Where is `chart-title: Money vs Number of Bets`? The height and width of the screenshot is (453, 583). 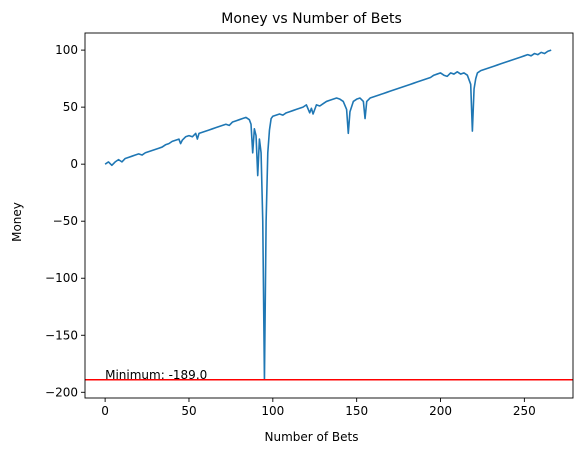 chart-title: Money vs Number of Bets is located at coordinates (311, 19).